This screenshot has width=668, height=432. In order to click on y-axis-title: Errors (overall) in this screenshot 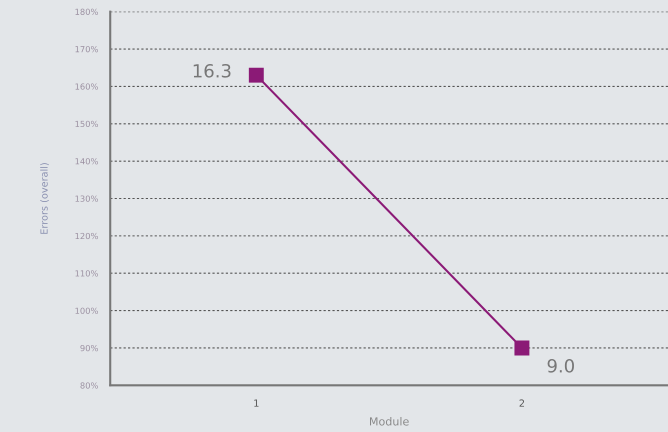, I will do `click(44, 198)`.